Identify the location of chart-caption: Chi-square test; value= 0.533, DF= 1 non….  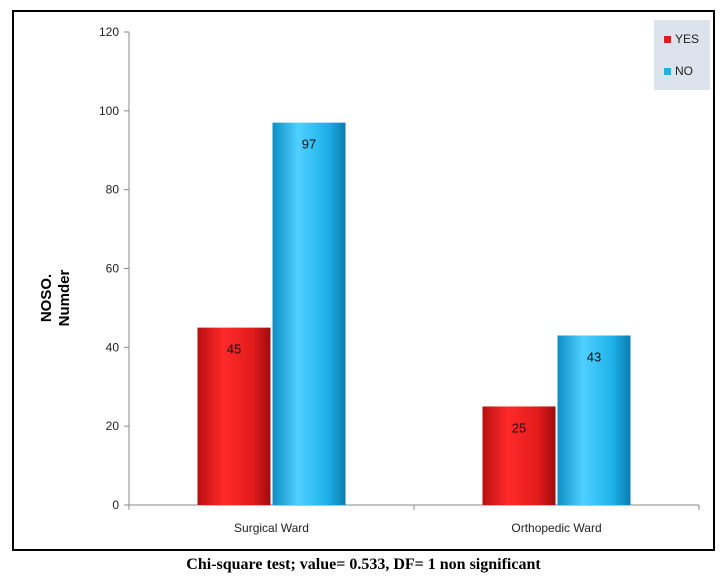
(363, 564).